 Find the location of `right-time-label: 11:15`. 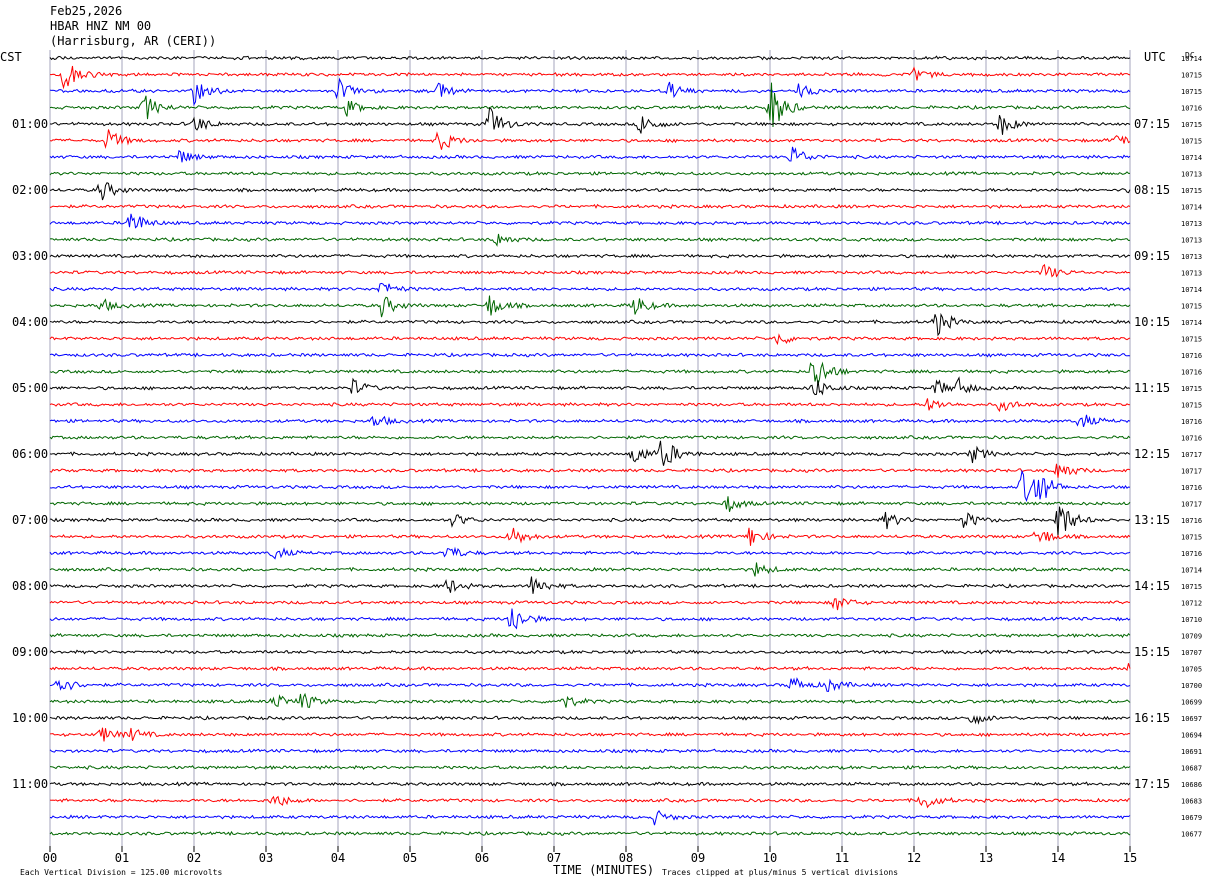

right-time-label: 11:15 is located at coordinates (1152, 388).